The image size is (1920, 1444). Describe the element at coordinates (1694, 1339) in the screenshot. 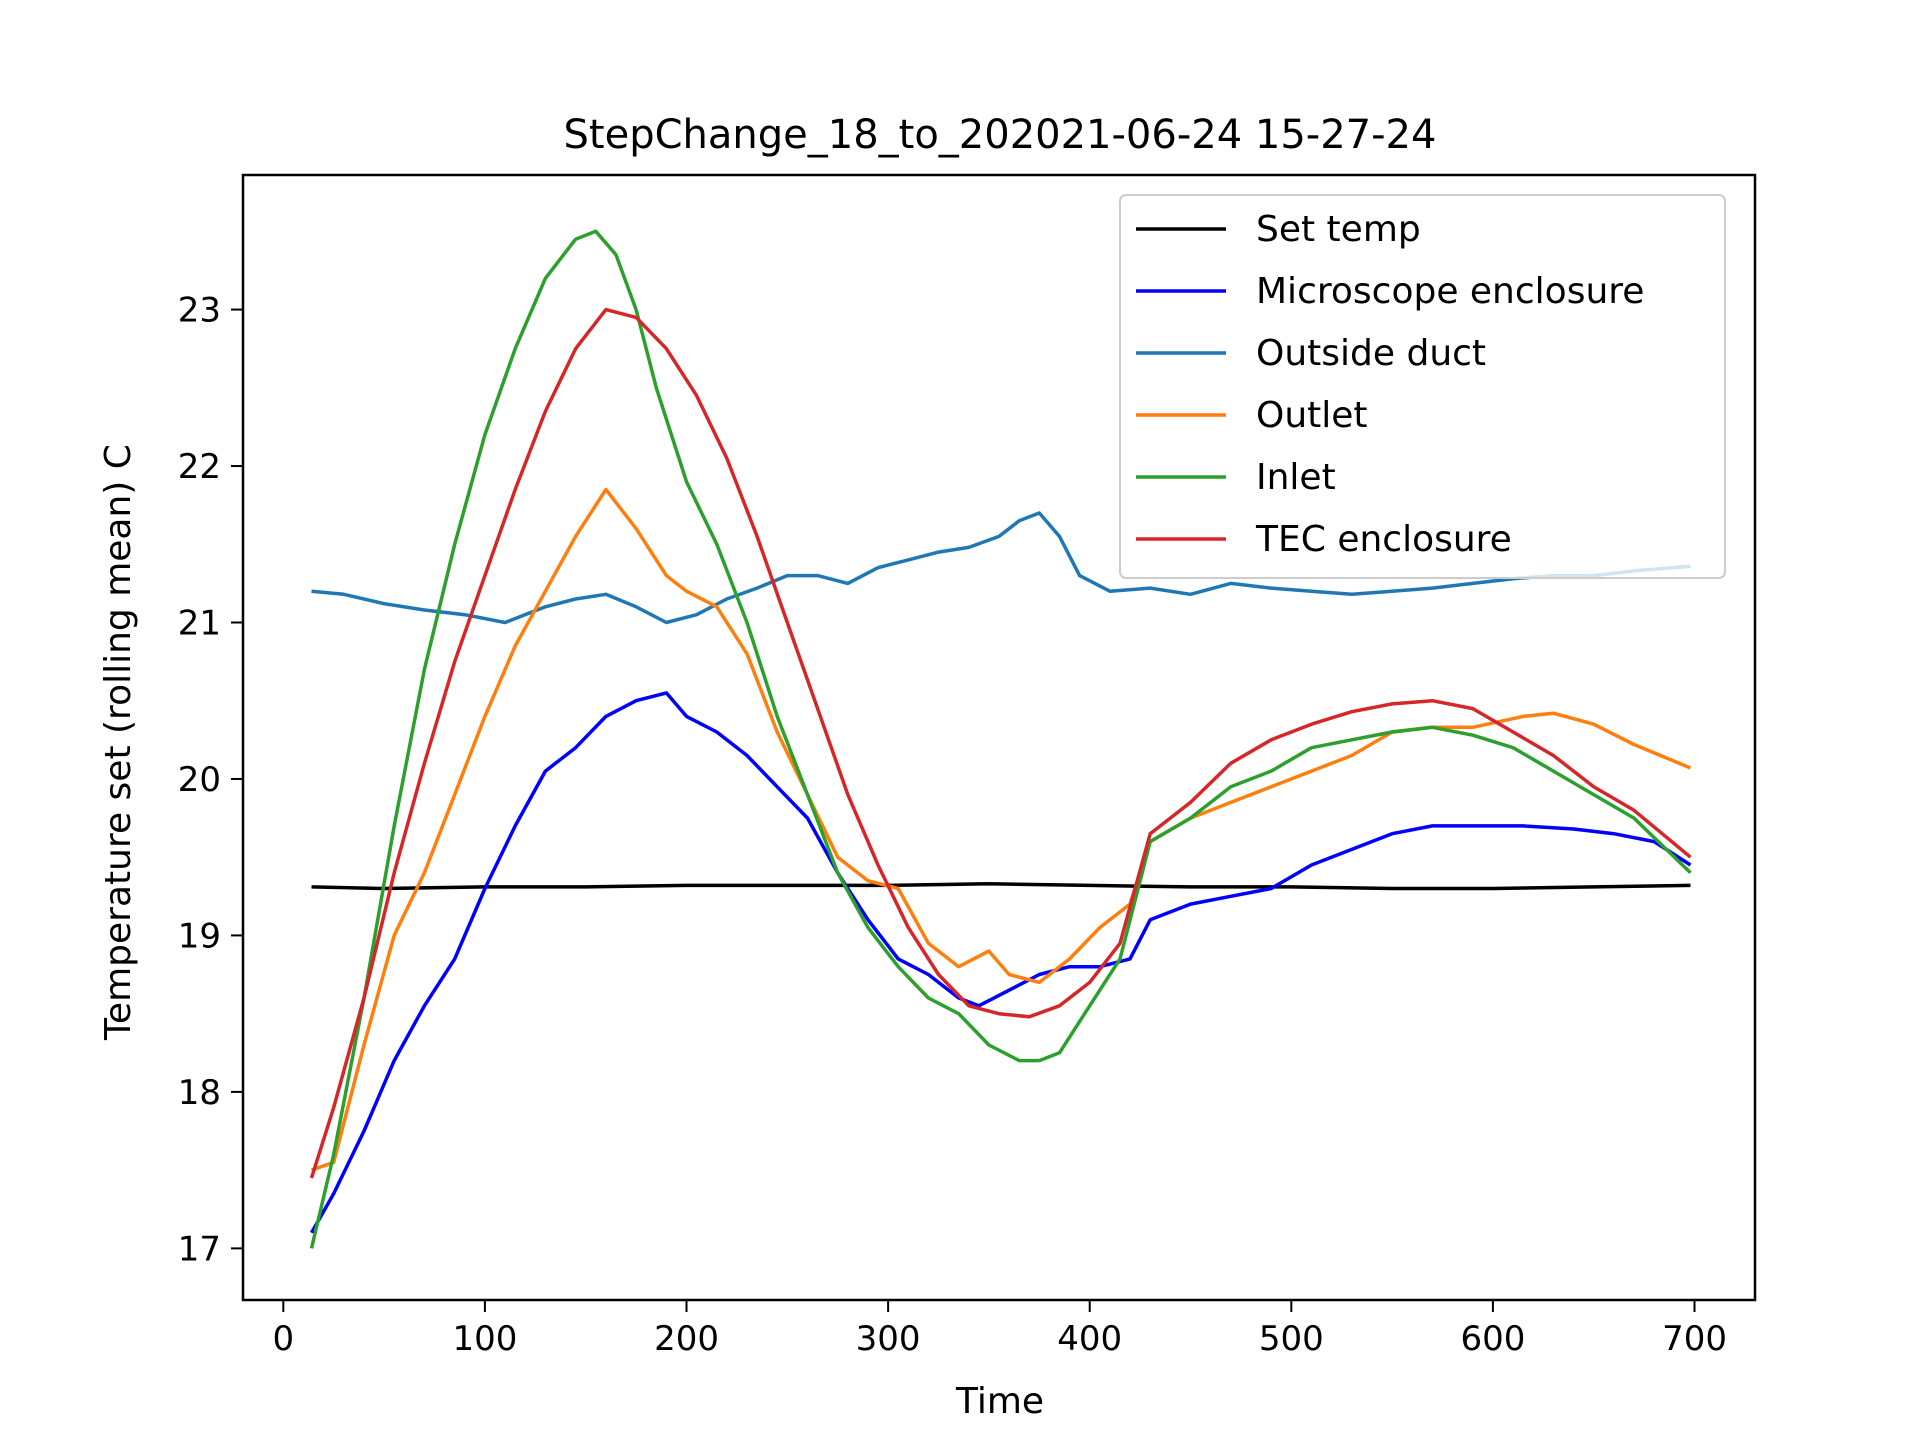

I see `x-tick-label: 700` at that location.